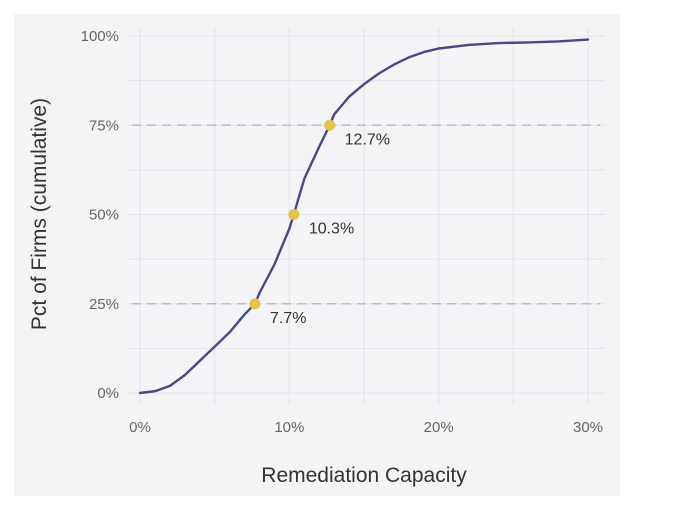  I want to click on y-tick-label: 100%, so click(100, 36).